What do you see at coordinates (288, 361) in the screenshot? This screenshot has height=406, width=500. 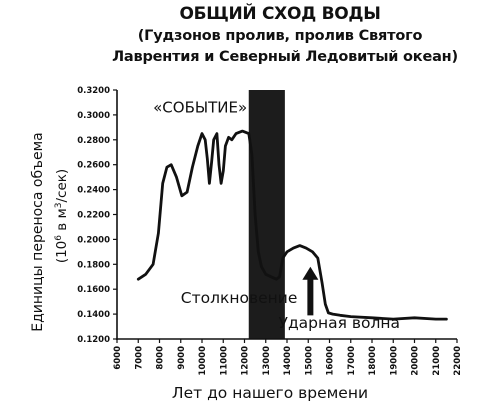 I see `x-tick-label: 14000` at bounding box center [288, 361].